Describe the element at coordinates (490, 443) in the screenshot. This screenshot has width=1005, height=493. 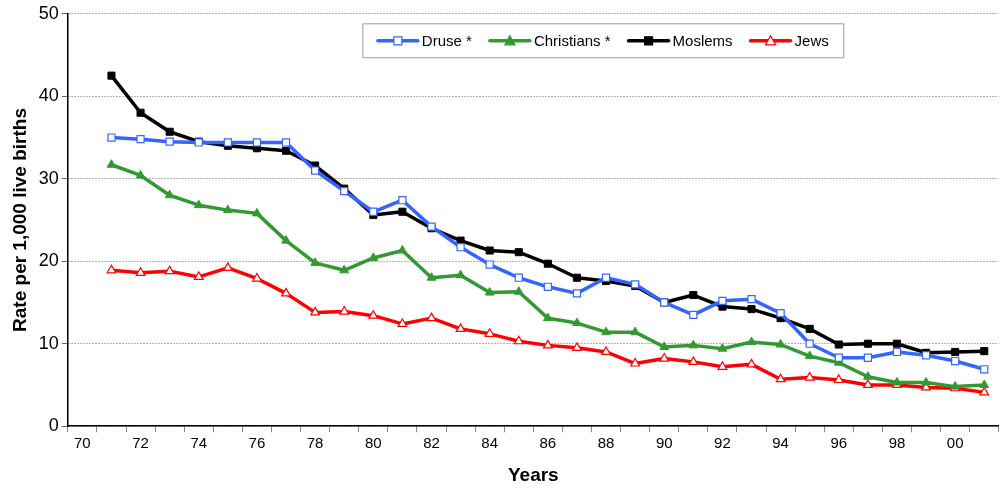
I see `x-tick-label: 84` at that location.